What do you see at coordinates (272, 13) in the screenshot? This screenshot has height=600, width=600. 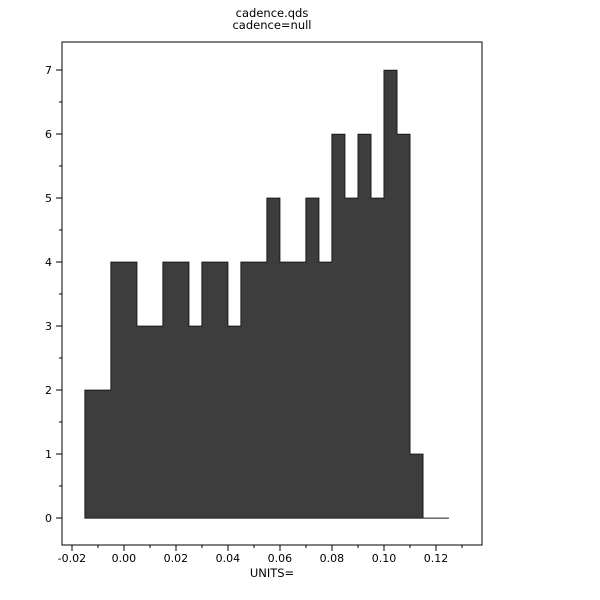 I see `chart-title: cadence.qds` at bounding box center [272, 13].